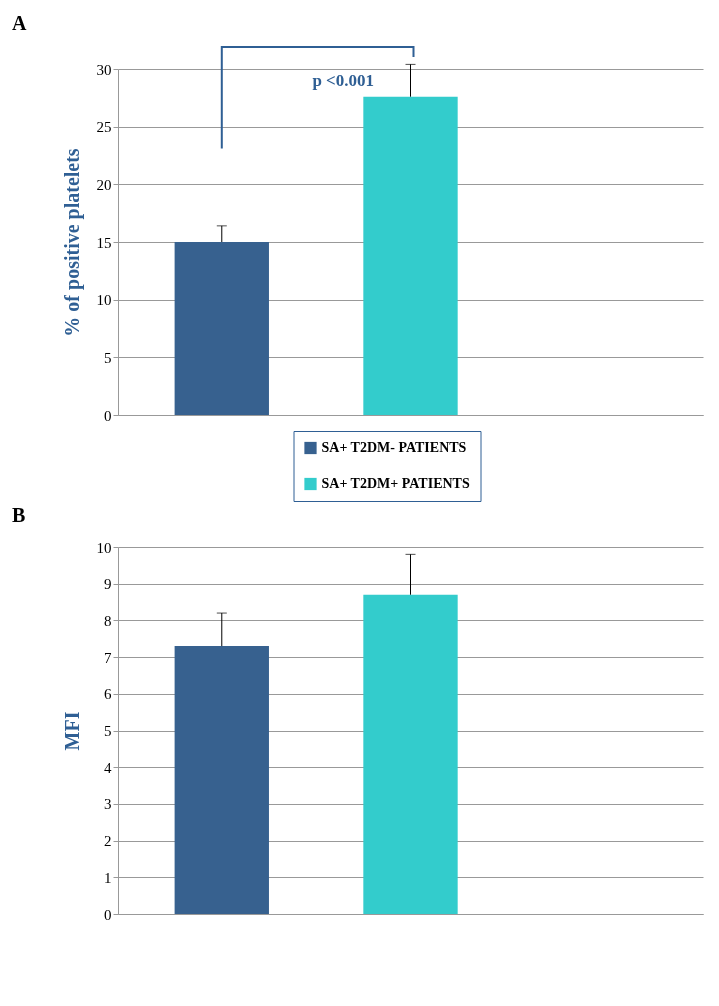 The width and height of the screenshot is (719, 1006). I want to click on y-tick-label: 15, so click(104, 242).